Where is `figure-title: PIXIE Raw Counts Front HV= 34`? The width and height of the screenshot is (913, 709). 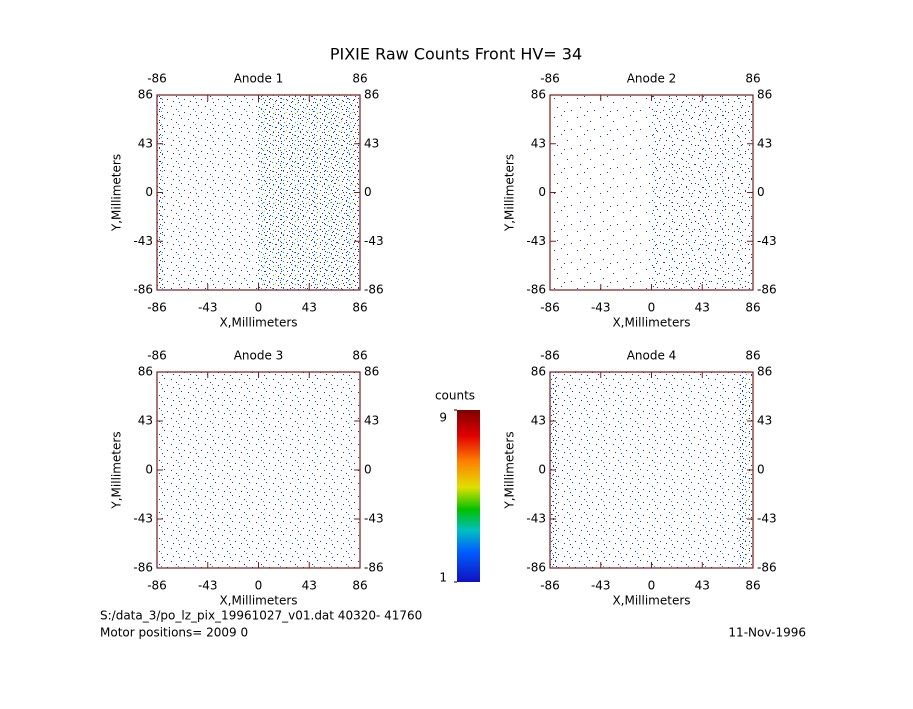 figure-title: PIXIE Raw Counts Front HV= 34 is located at coordinates (456, 54).